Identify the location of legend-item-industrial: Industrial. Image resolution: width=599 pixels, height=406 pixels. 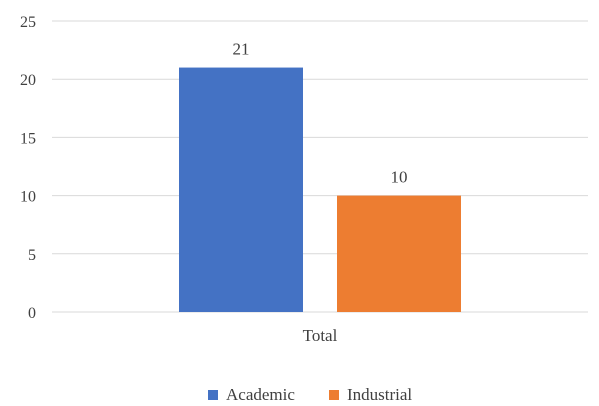
(370, 394).